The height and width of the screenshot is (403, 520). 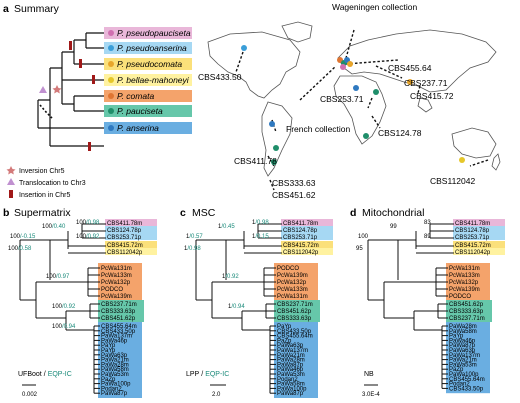 What do you see at coordinates (360, 110) in the screenshot?
I see `africa` at bounding box center [360, 110].